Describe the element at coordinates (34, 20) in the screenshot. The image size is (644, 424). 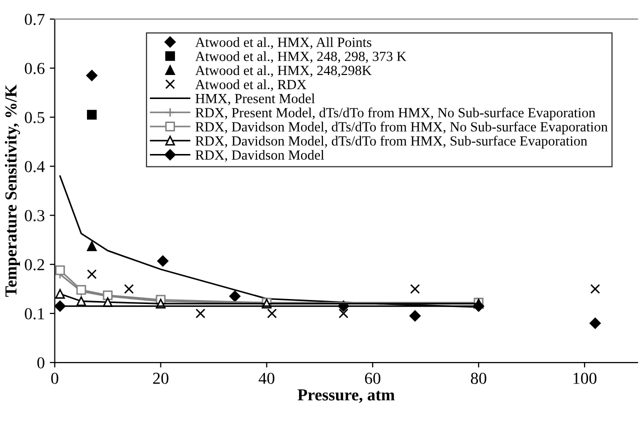
I see `y-tick-label: 0.7` at that location.